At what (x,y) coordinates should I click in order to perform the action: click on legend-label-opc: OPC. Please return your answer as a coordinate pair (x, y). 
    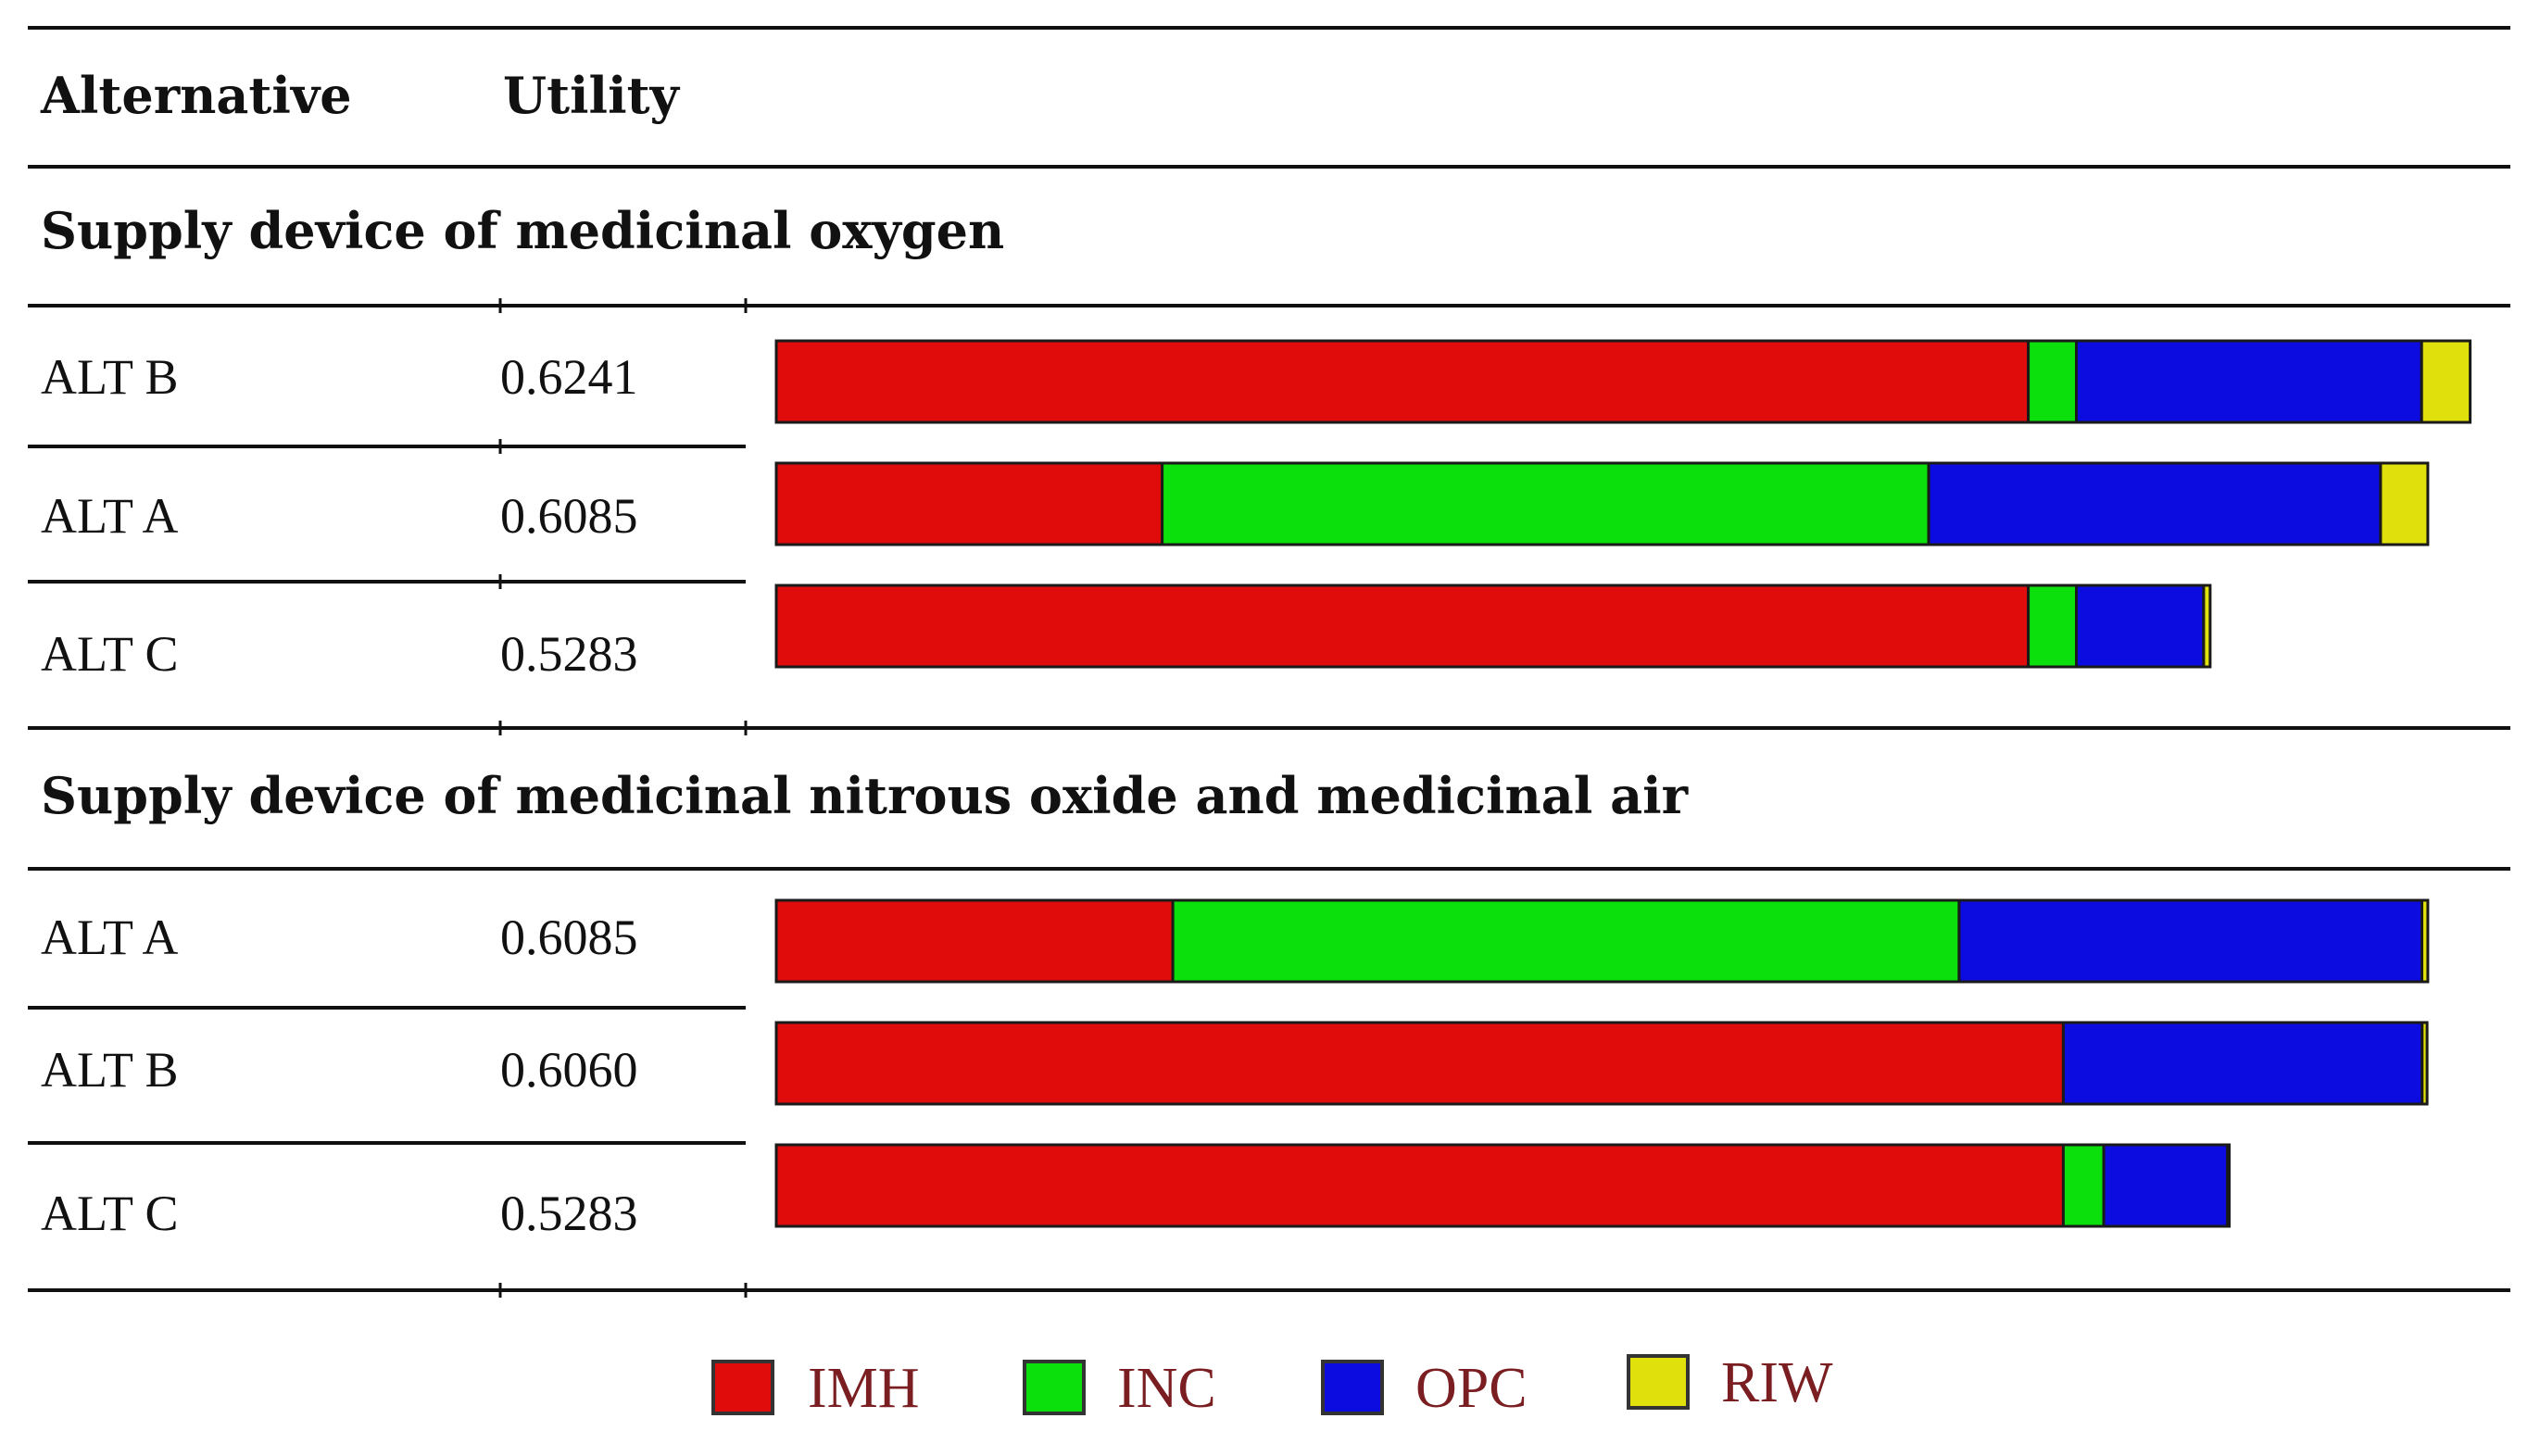
    Looking at the image, I should click on (1471, 1388).